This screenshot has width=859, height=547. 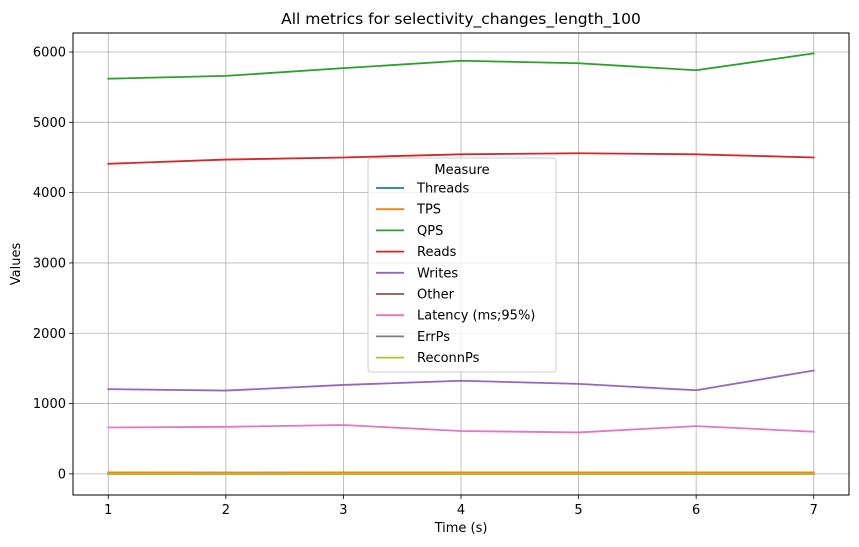 What do you see at coordinates (433, 337) in the screenshot?
I see `legend-label: ErrPs` at bounding box center [433, 337].